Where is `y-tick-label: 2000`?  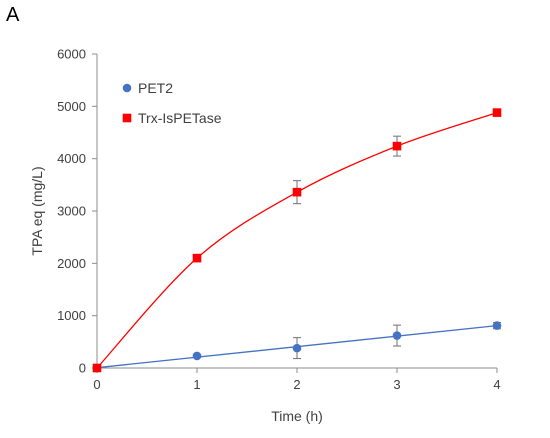
y-tick-label: 2000 is located at coordinates (71, 263).